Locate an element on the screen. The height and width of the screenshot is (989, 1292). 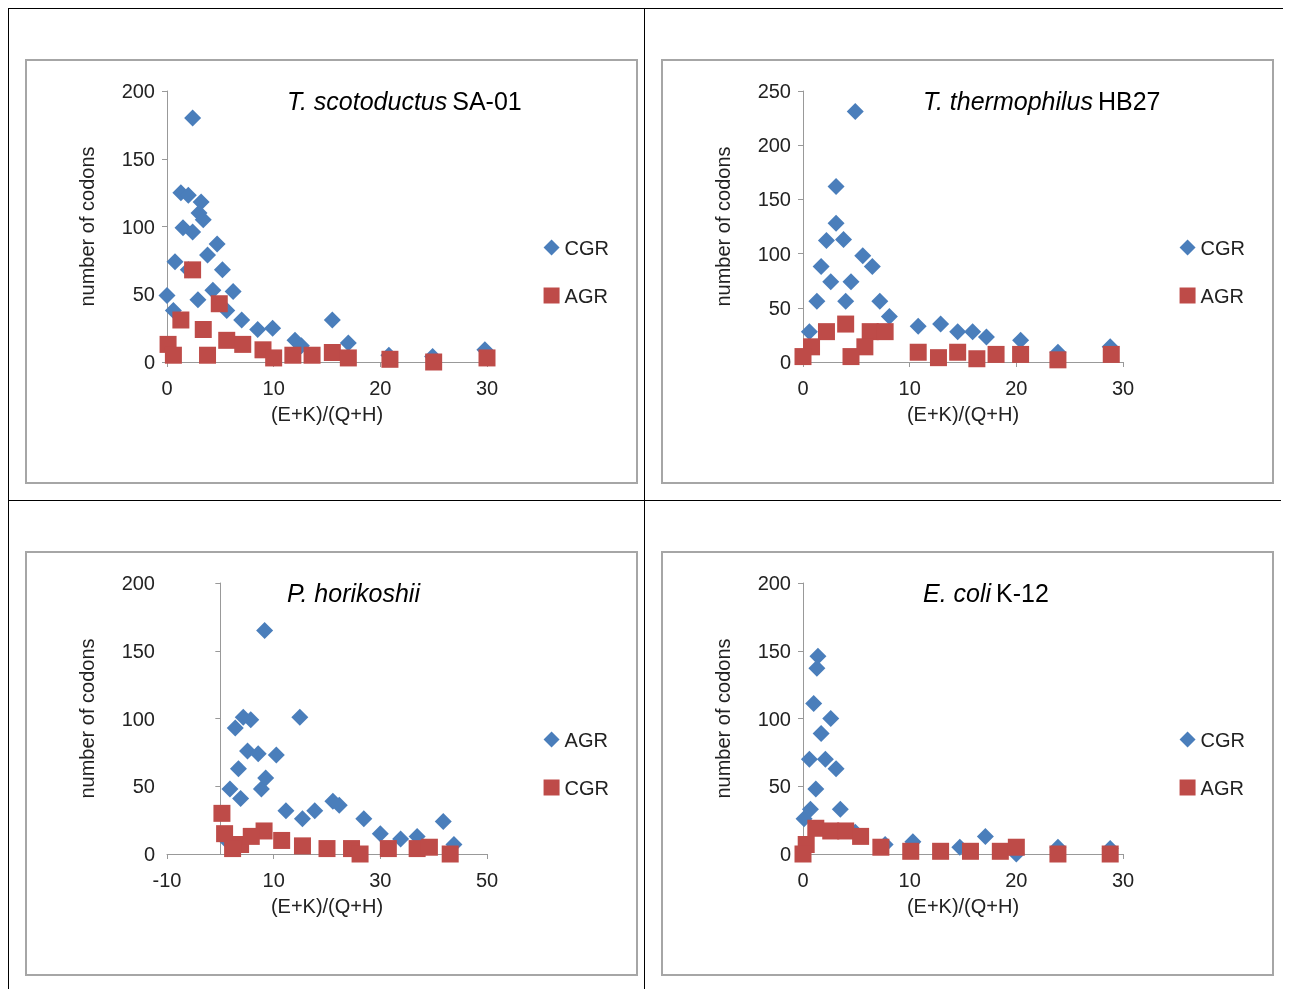
x-tick-label: -10 is located at coordinates (167, 880).